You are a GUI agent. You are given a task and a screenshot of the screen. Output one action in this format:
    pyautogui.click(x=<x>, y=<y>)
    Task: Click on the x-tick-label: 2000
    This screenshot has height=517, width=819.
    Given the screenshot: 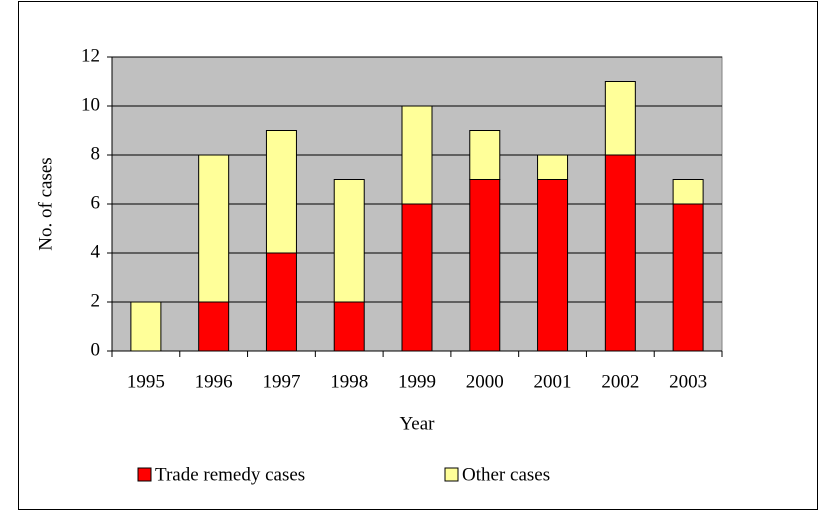 What is the action you would take?
    pyautogui.click(x=485, y=381)
    